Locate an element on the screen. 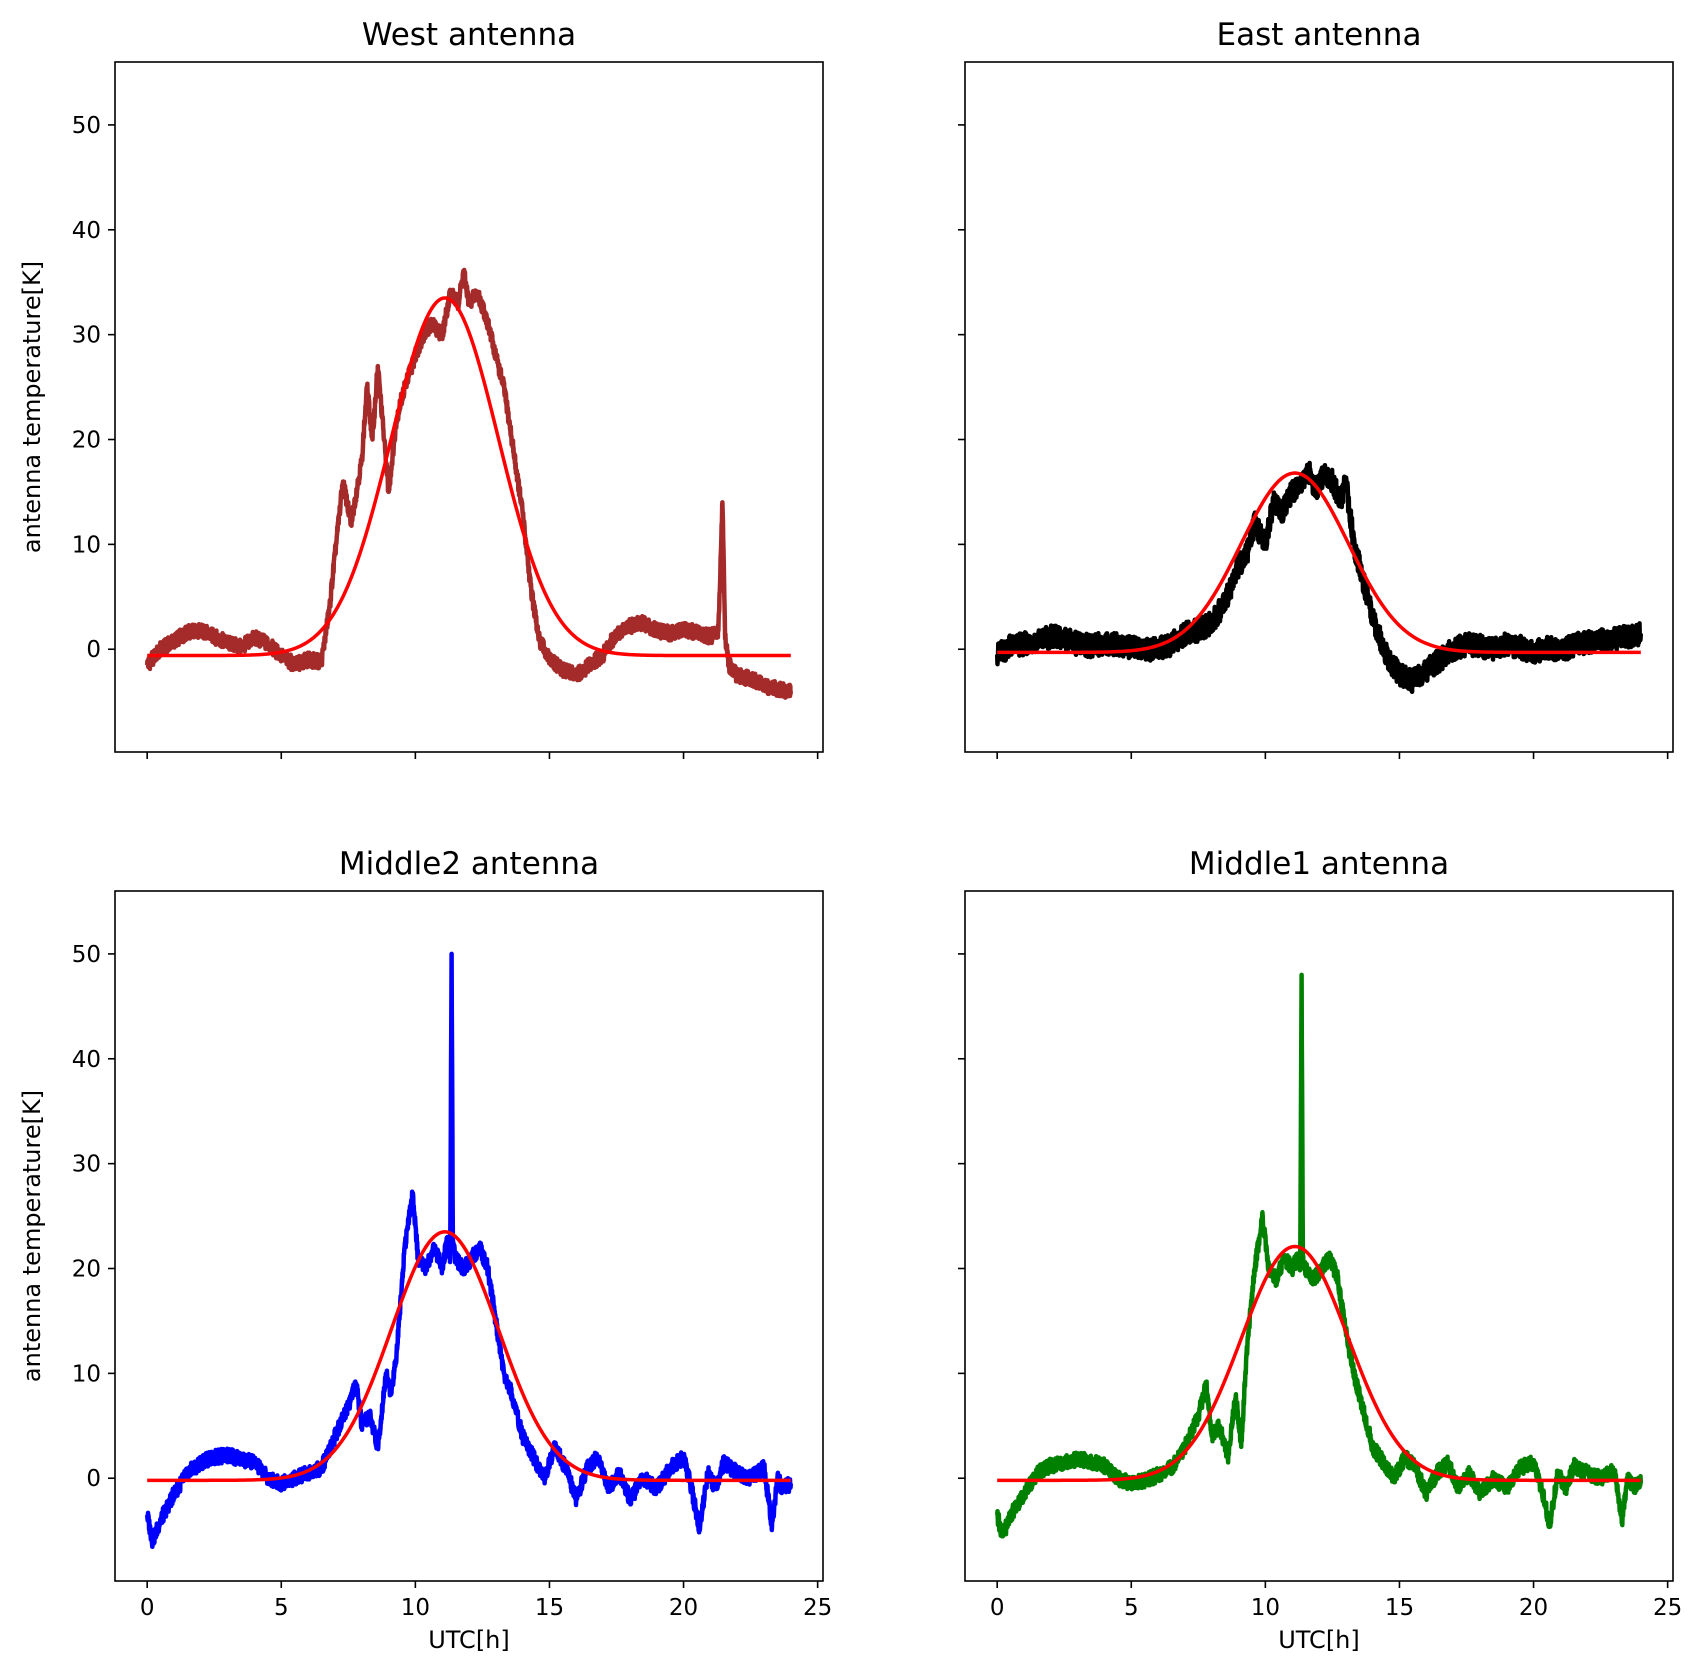 This screenshot has width=1696, height=1679. west-antenna-y-tick-label-50: 50 is located at coordinates (86, 126).